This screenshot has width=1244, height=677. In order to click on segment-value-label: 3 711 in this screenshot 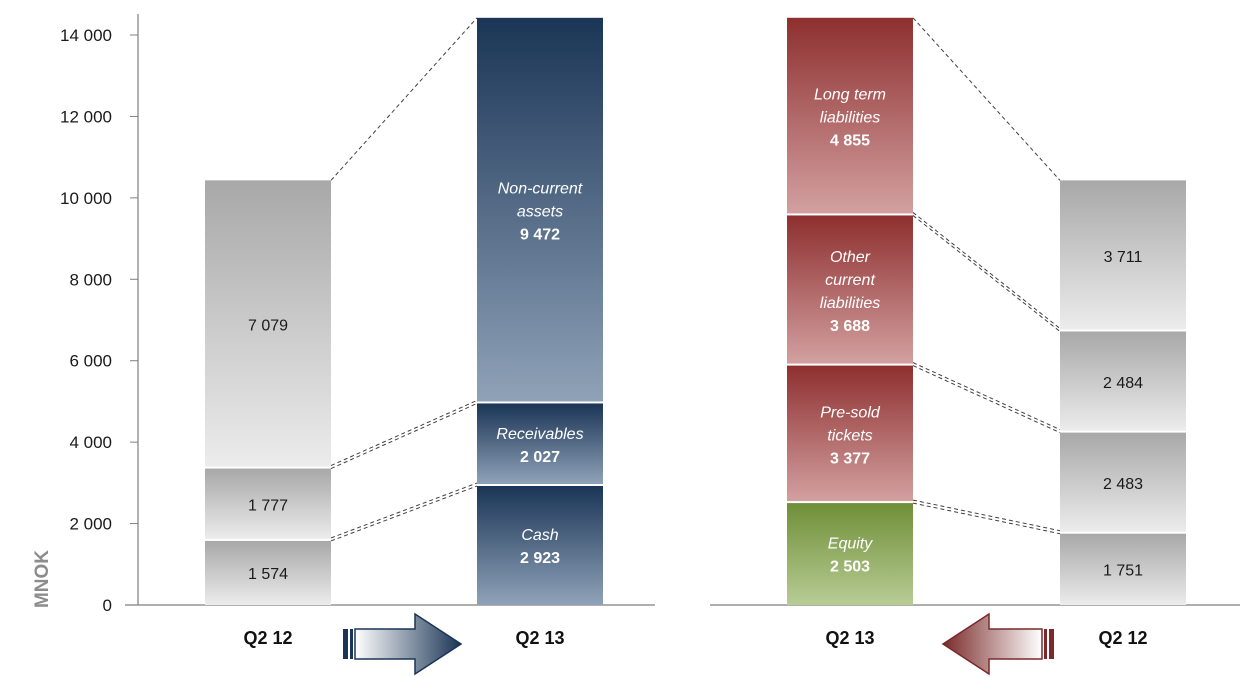, I will do `click(1123, 257)`.